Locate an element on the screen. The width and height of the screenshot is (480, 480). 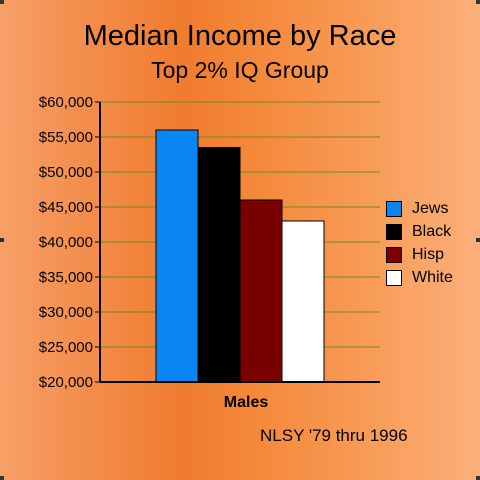
corner-handle-bottom-left is located at coordinates (2, 478).